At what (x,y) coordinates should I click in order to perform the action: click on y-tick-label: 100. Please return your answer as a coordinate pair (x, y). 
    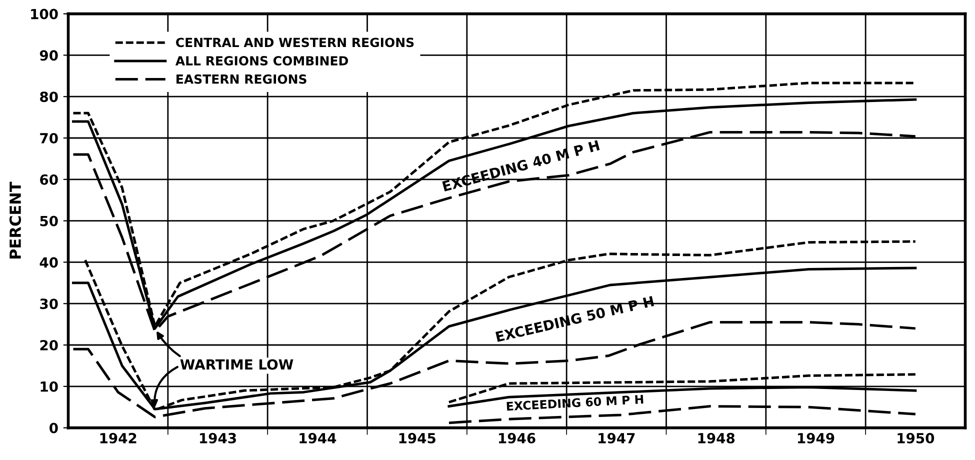
    Looking at the image, I should click on (44, 14).